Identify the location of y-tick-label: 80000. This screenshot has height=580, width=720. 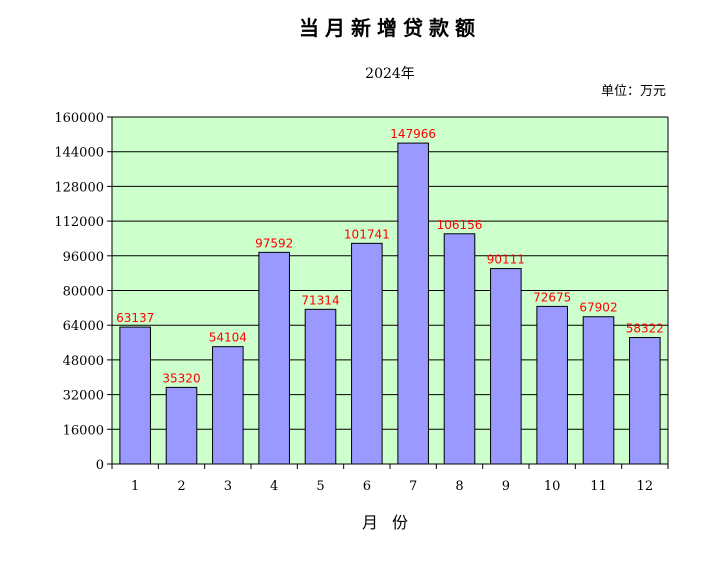
(83, 292).